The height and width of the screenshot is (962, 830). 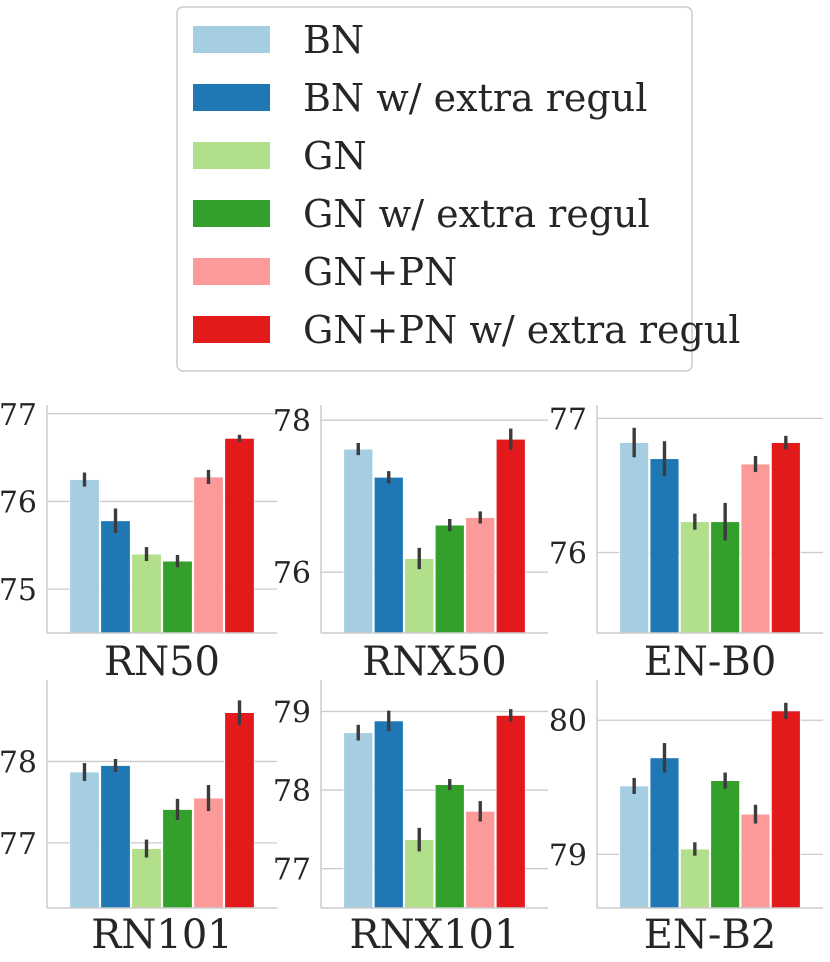 I want to click on x-axis-label: RN50, so click(x=162, y=662).